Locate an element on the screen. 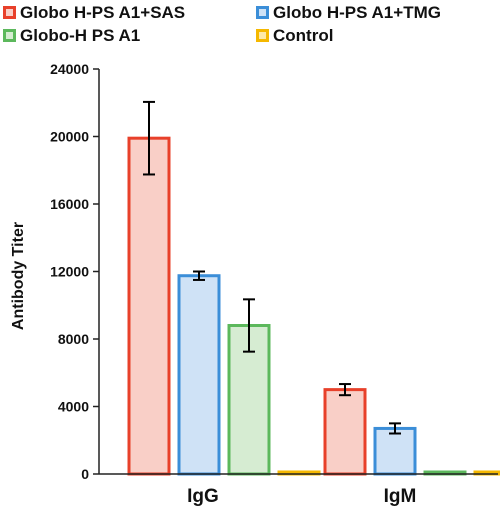 Image resolution: width=500 pixels, height=511 pixels. y-tick-label: 20000 is located at coordinates (69, 137).